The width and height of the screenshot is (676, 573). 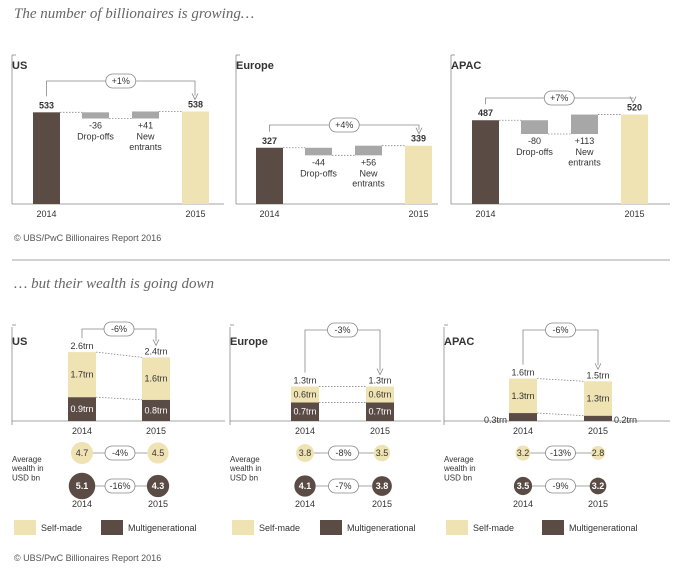 I want to click on waterfall-apac-label-2014: 487, so click(x=485, y=113).